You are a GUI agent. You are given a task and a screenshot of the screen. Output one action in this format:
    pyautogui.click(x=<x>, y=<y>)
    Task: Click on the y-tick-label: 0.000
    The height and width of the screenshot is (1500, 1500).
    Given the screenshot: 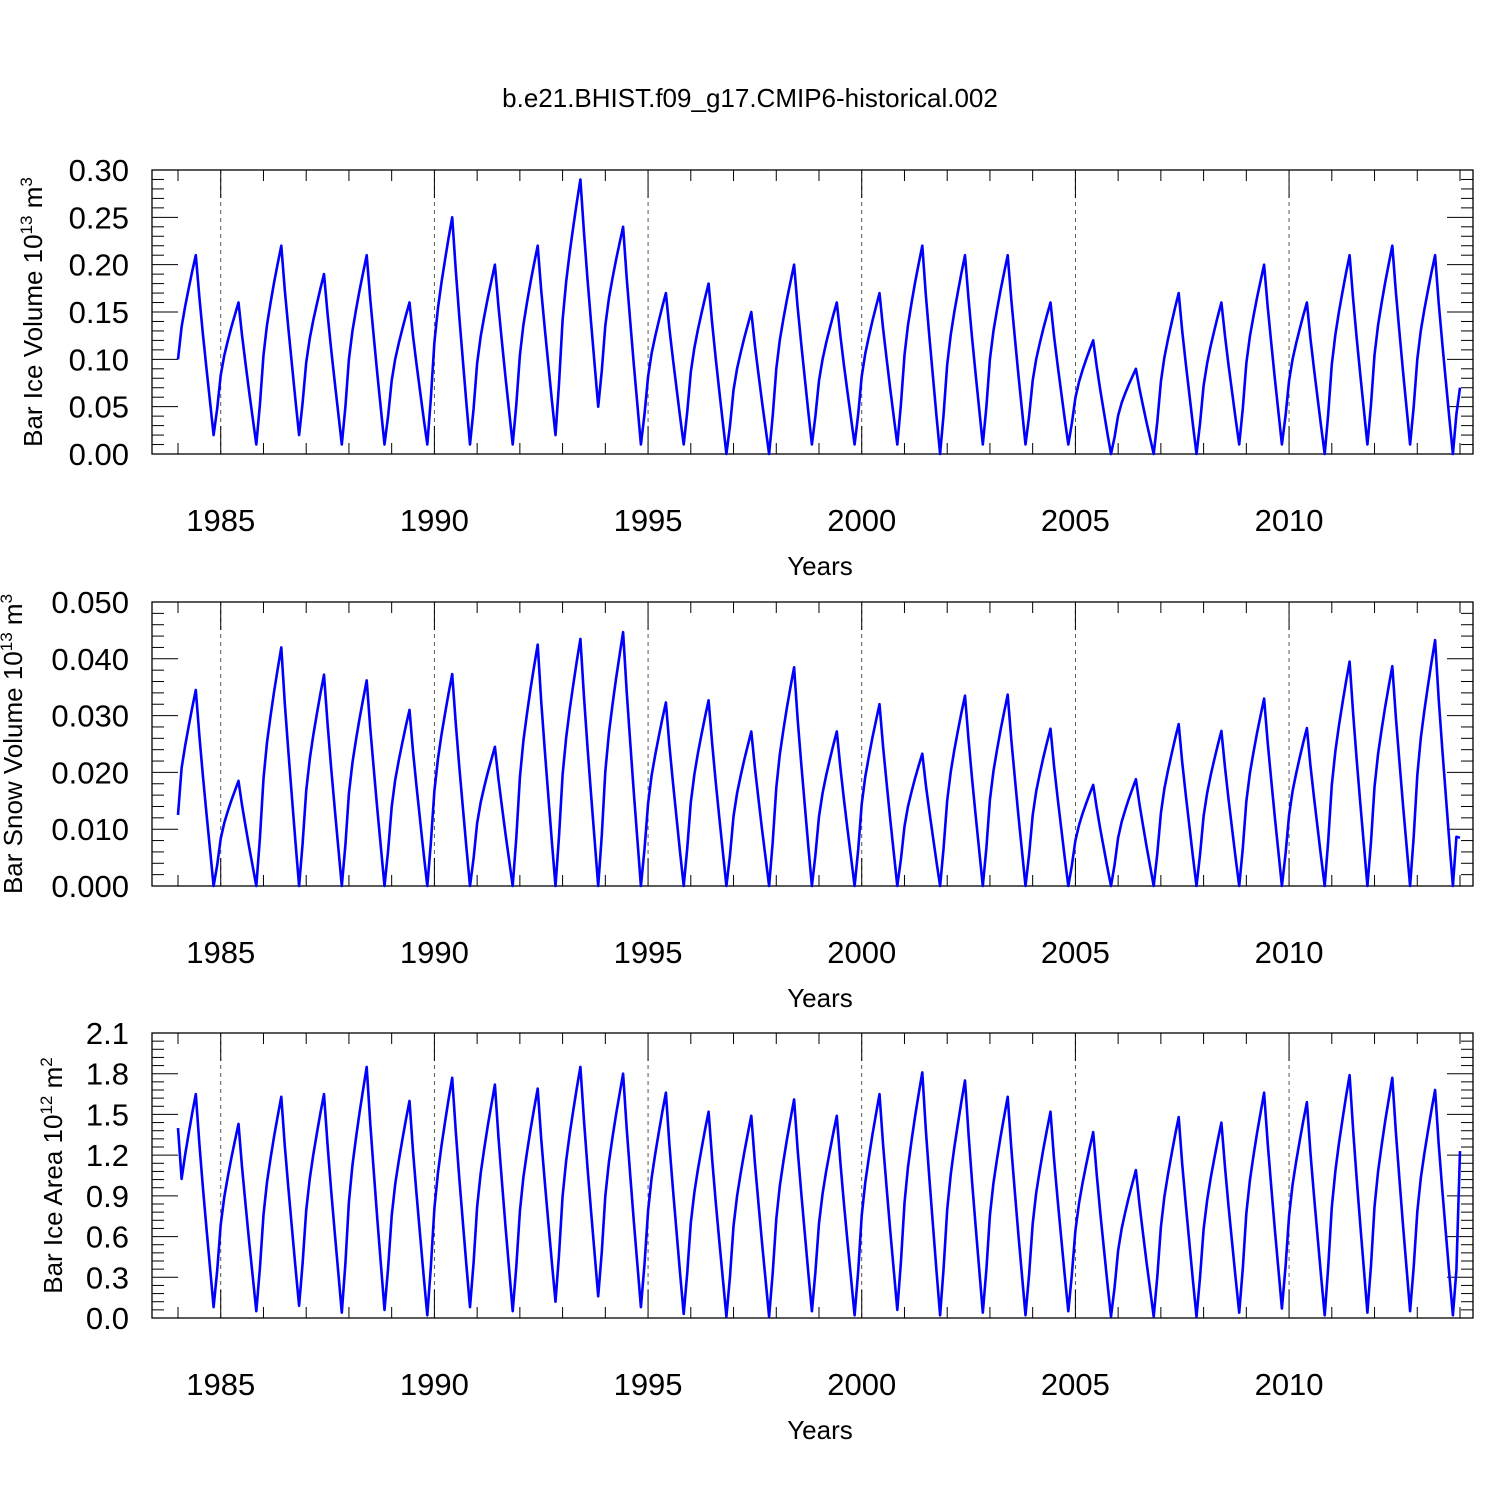 What is the action you would take?
    pyautogui.click(x=90, y=886)
    